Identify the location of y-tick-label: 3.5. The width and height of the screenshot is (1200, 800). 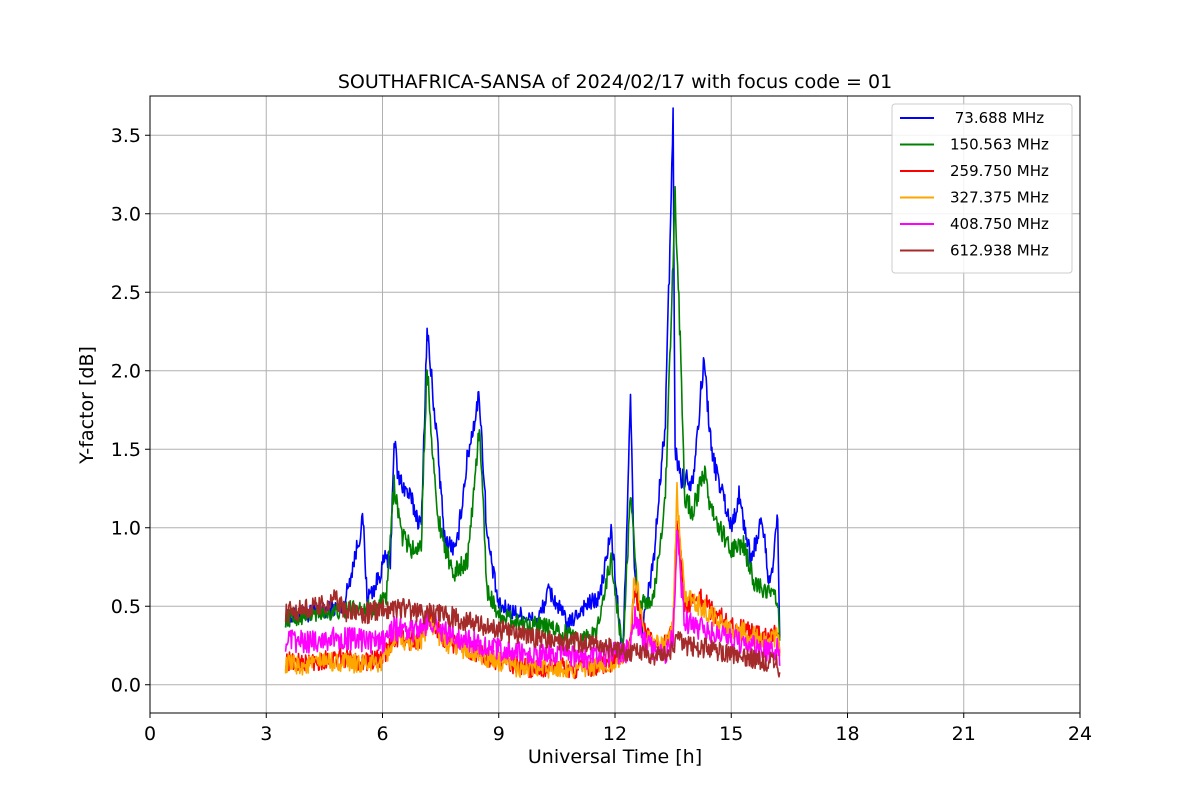
(126, 136).